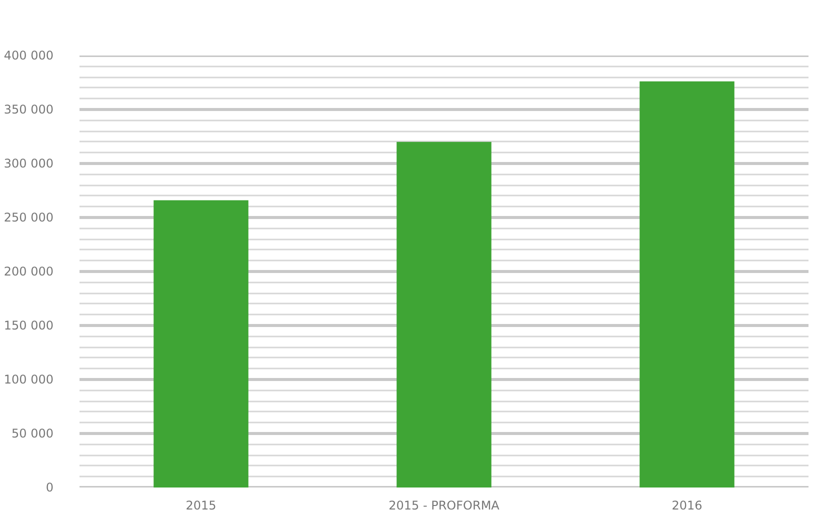  I want to click on y-tick-label: 350 000, so click(29, 109).